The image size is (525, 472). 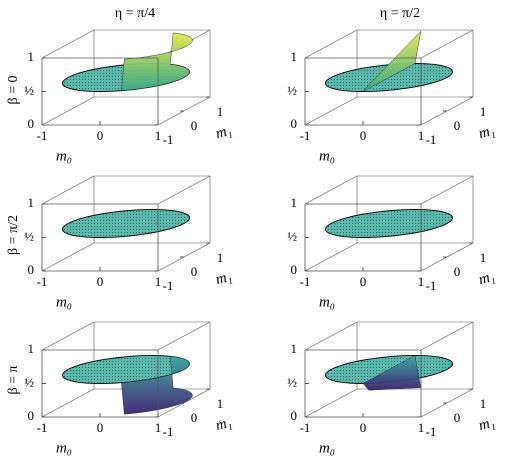 What do you see at coordinates (135, 13) in the screenshot?
I see `column-title: η = π/4` at bounding box center [135, 13].